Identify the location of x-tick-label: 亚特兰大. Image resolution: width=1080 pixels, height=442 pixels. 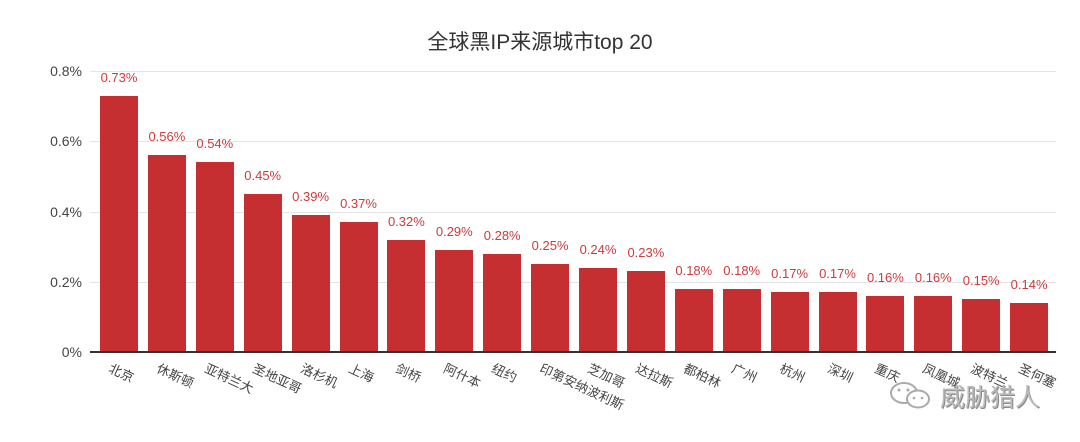
(229, 378).